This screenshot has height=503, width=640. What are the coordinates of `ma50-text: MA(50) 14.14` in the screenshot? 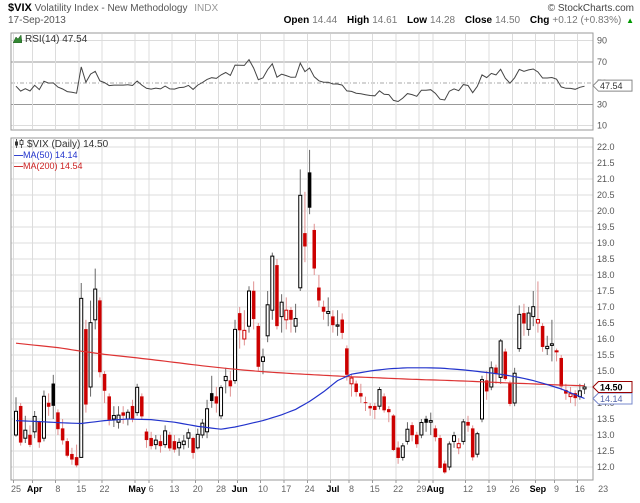 It's located at (50, 155).